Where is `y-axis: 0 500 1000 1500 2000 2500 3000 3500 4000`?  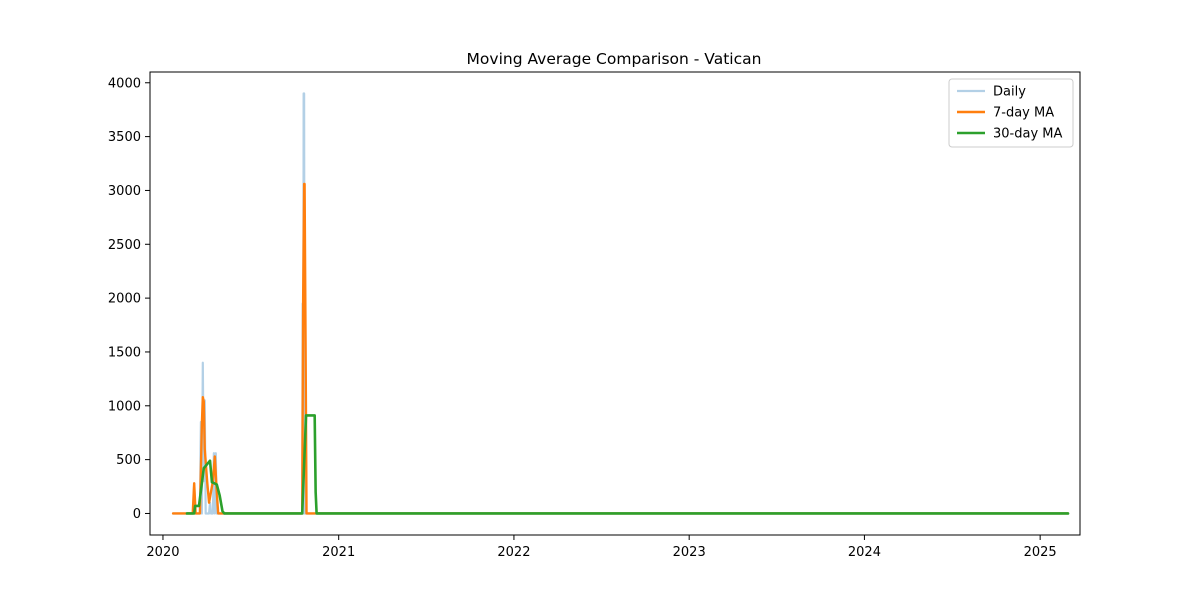
y-axis: 0 500 1000 1500 2000 2500 3000 3500 4000 is located at coordinates (129, 299).